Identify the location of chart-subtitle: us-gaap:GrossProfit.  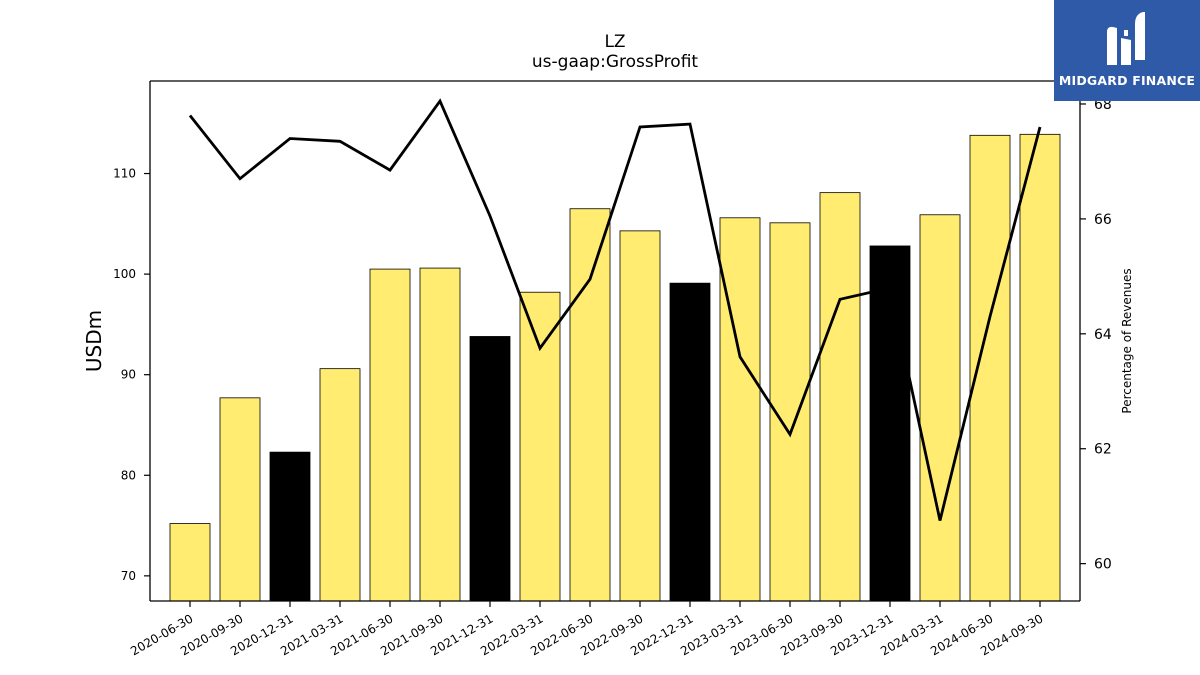
(615, 62).